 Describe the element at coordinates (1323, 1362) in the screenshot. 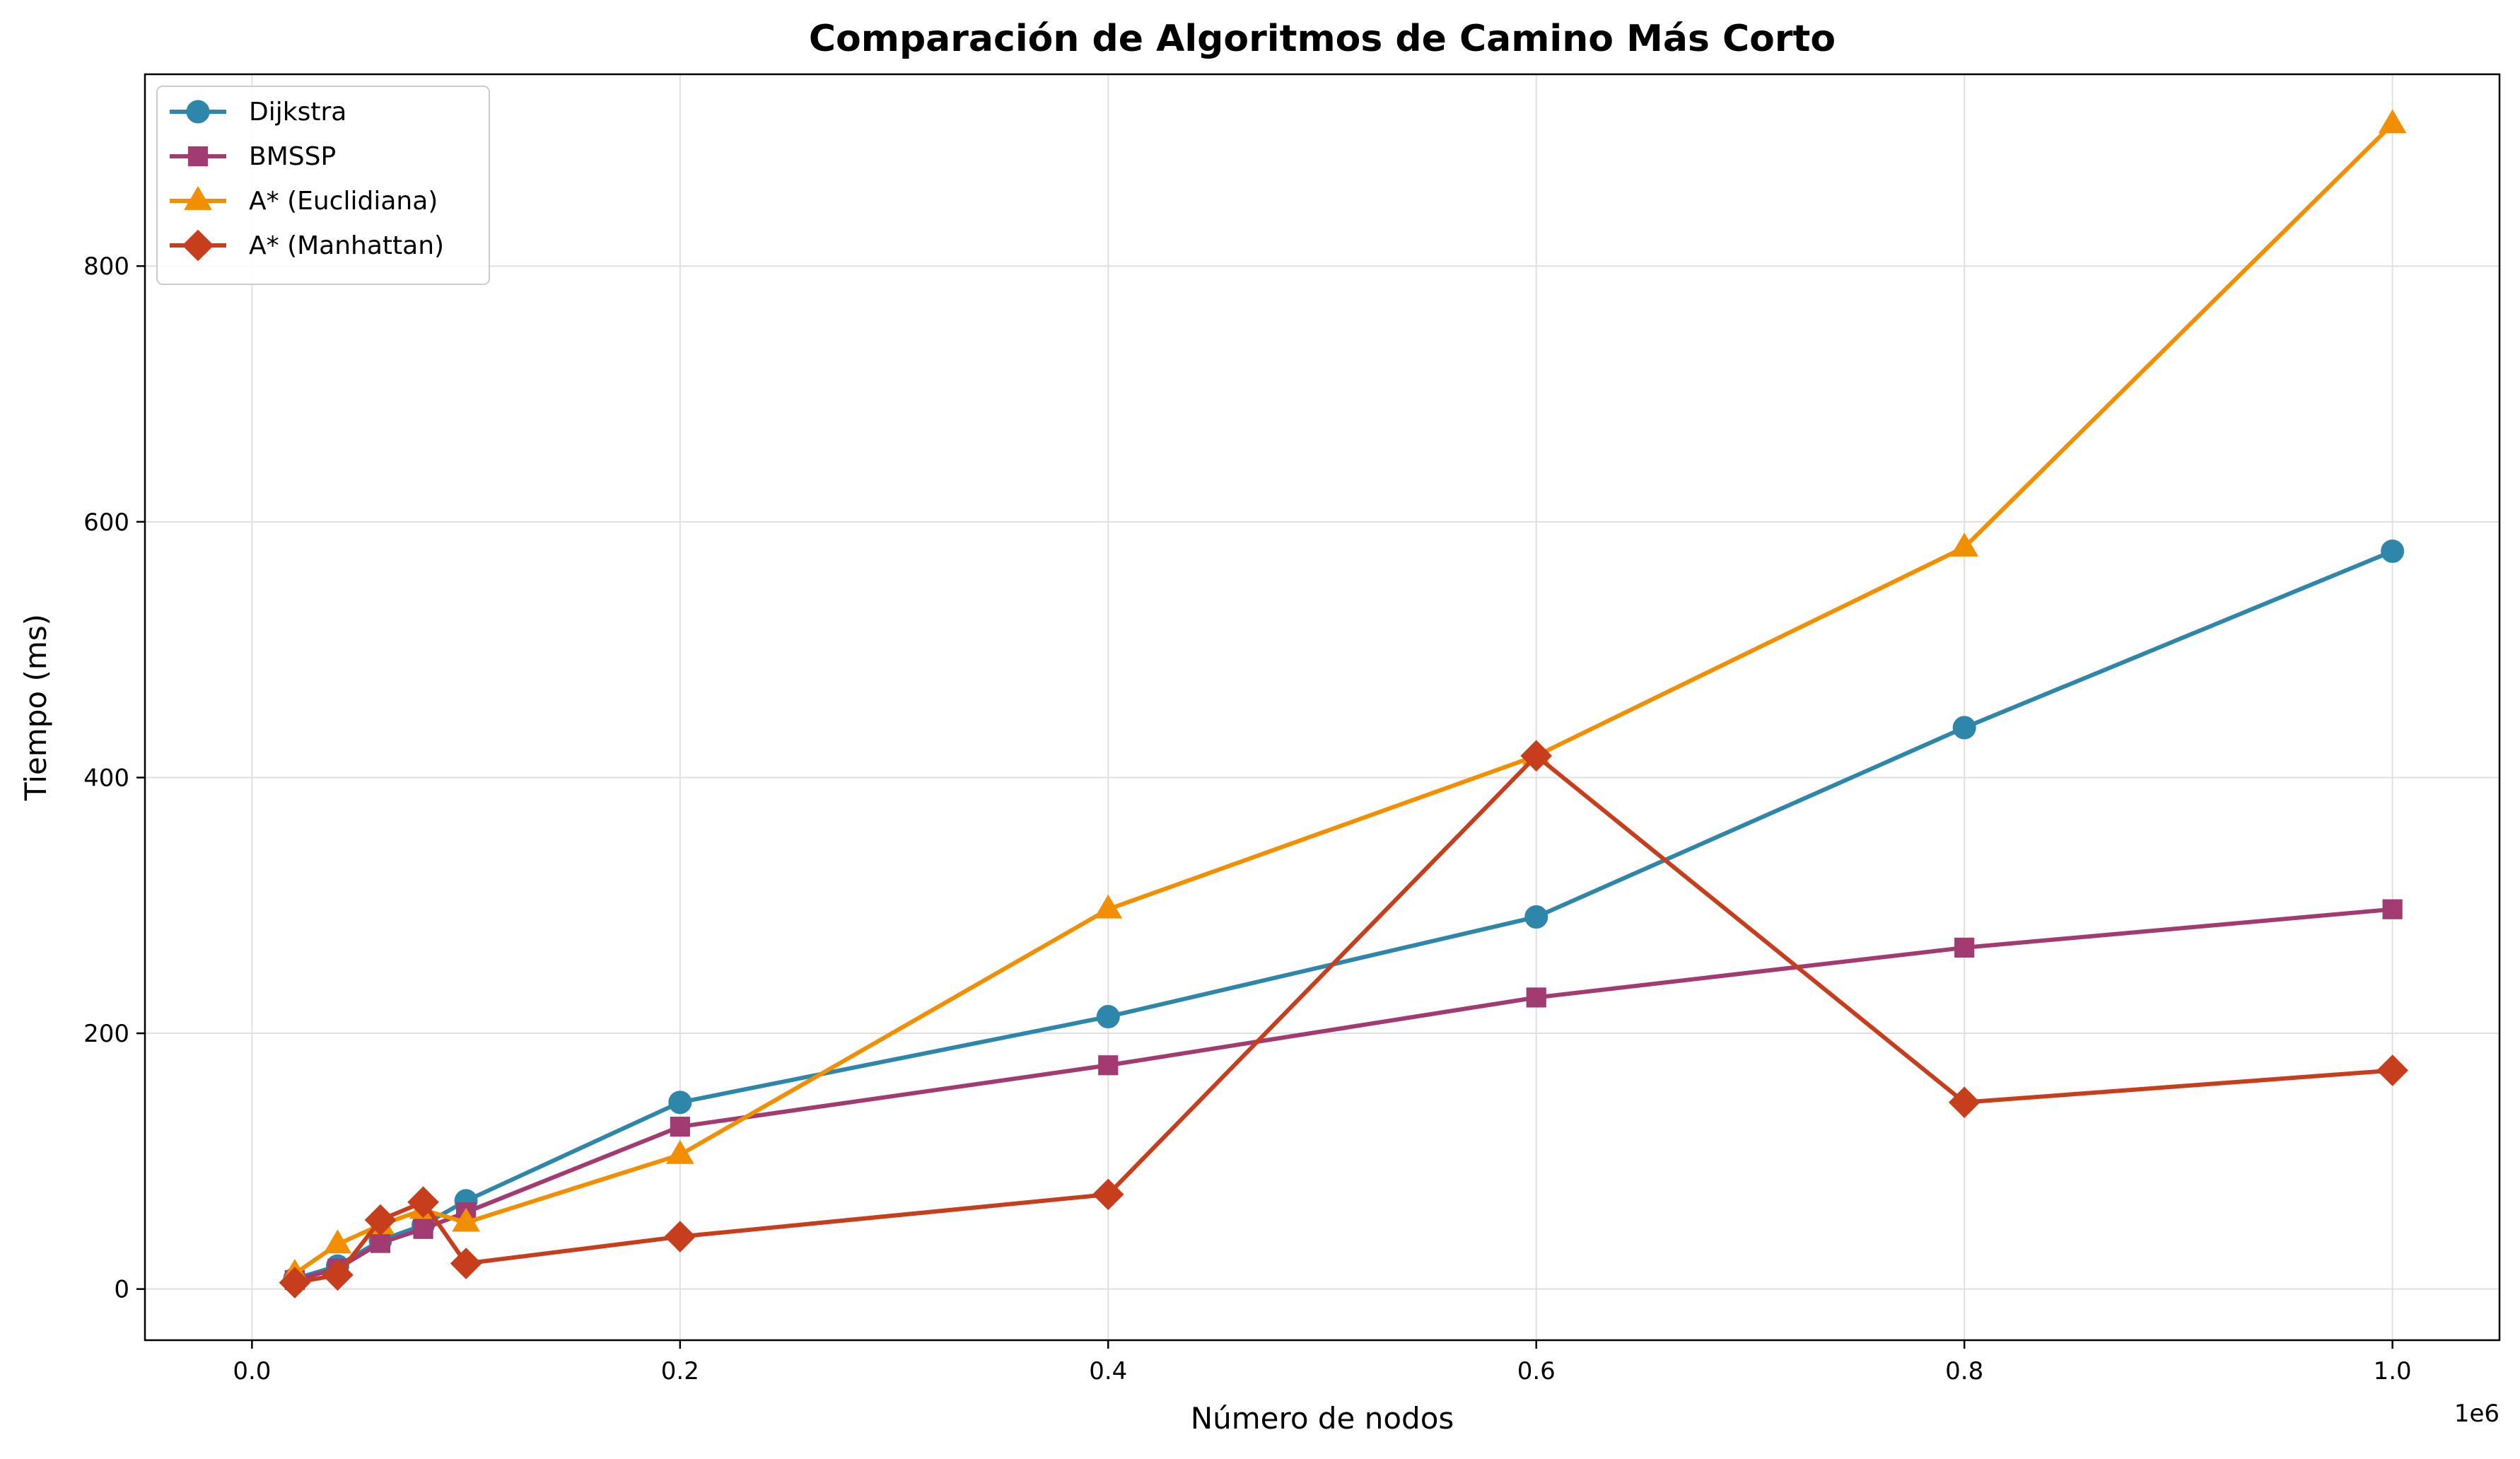

I see `x-axis-ticks: 0.0 0.2 0.4 0.6 0.8 1.0` at that location.